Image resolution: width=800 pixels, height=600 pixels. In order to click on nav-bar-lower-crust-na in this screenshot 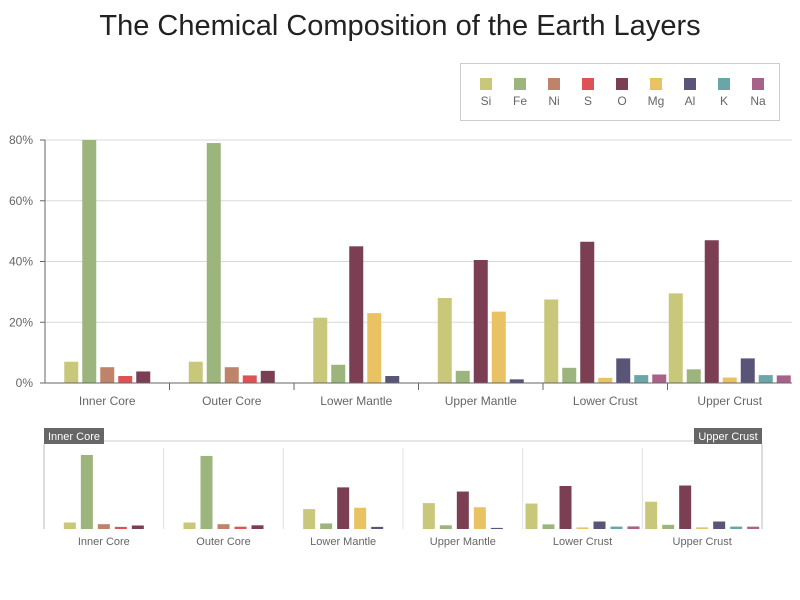, I will do `click(633, 527)`.